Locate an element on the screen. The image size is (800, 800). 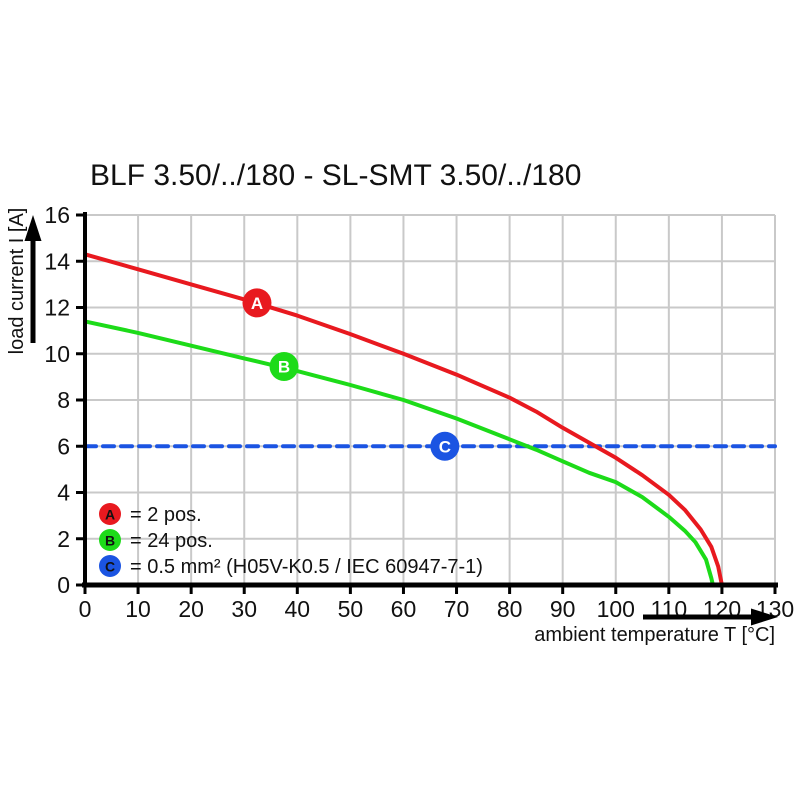
legend-marker-letter: C is located at coordinates (110, 567).